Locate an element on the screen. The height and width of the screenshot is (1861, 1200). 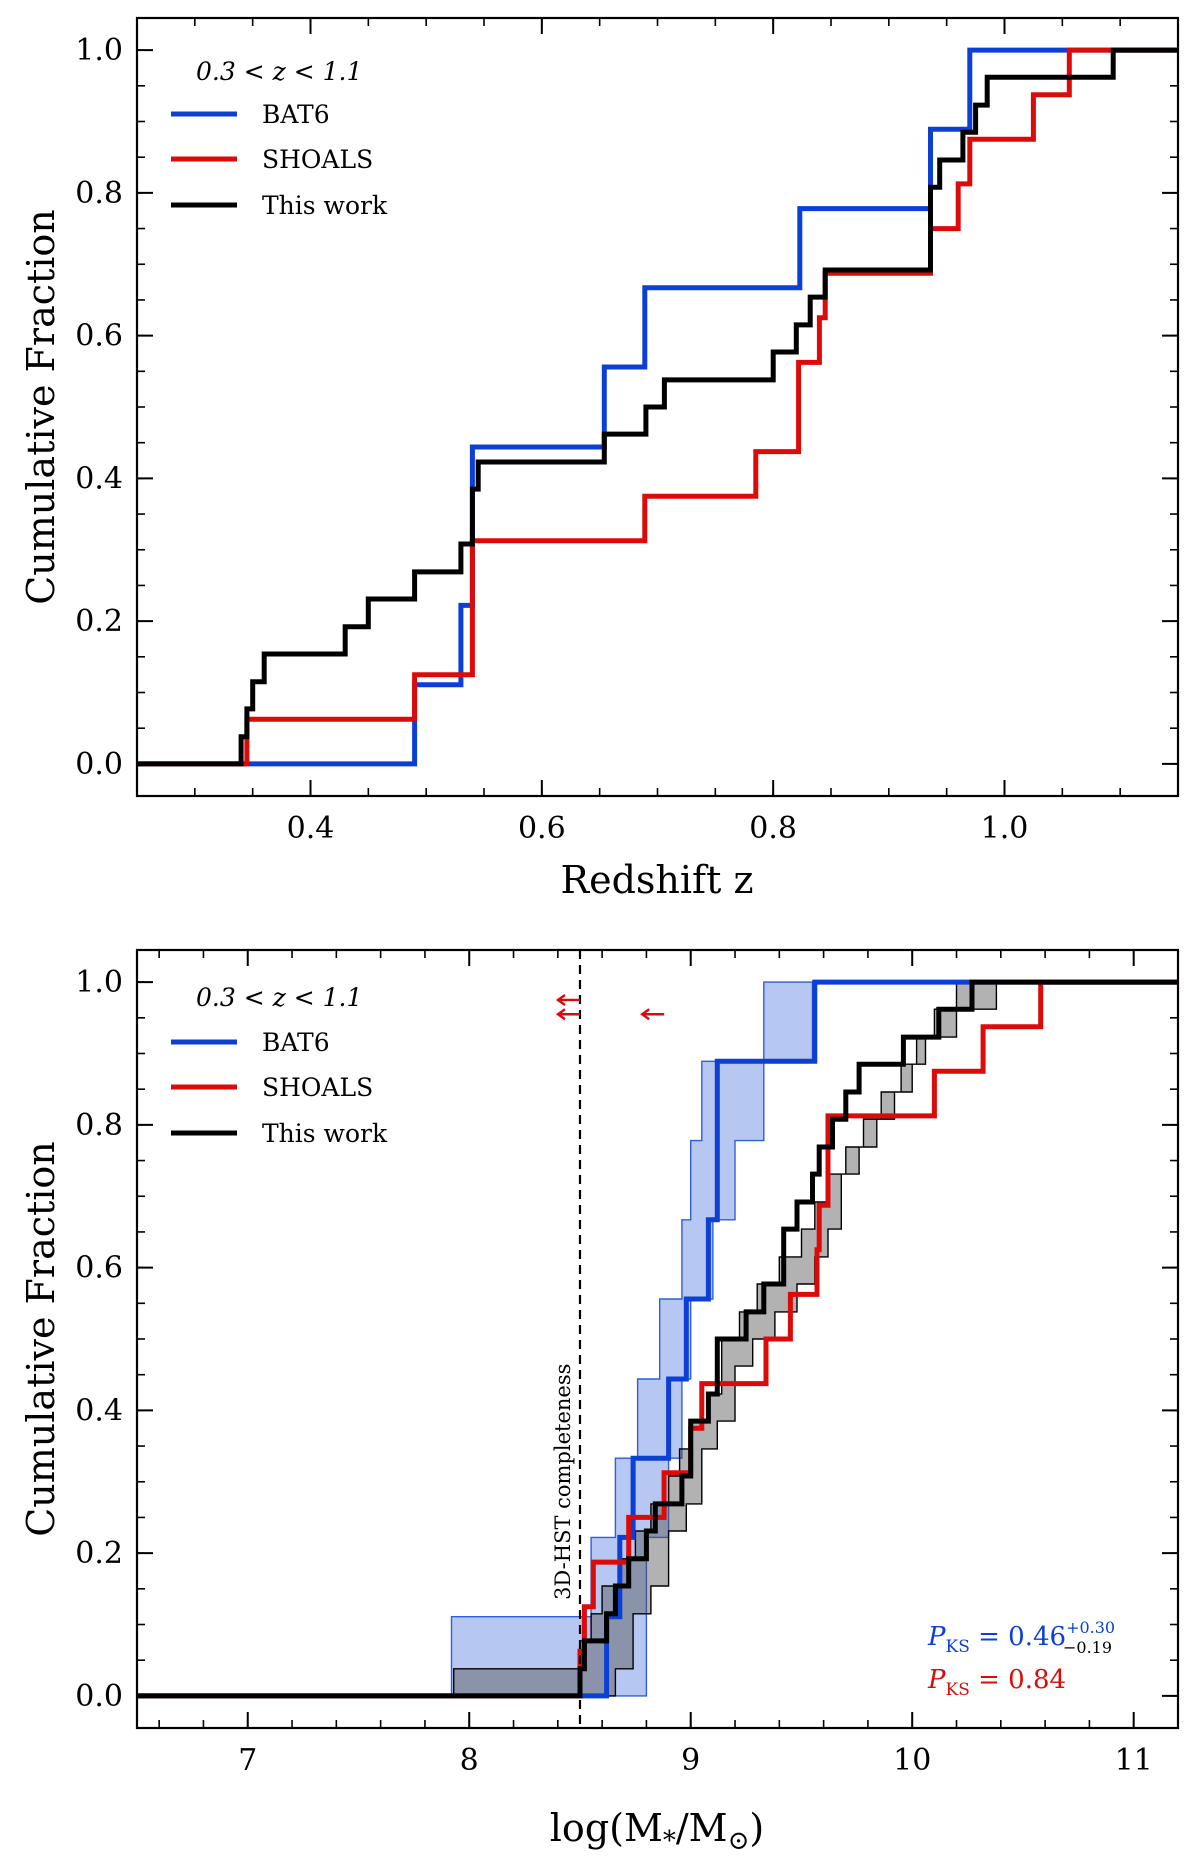
redshift-x-tick-label: 0.4 is located at coordinates (311, 828).